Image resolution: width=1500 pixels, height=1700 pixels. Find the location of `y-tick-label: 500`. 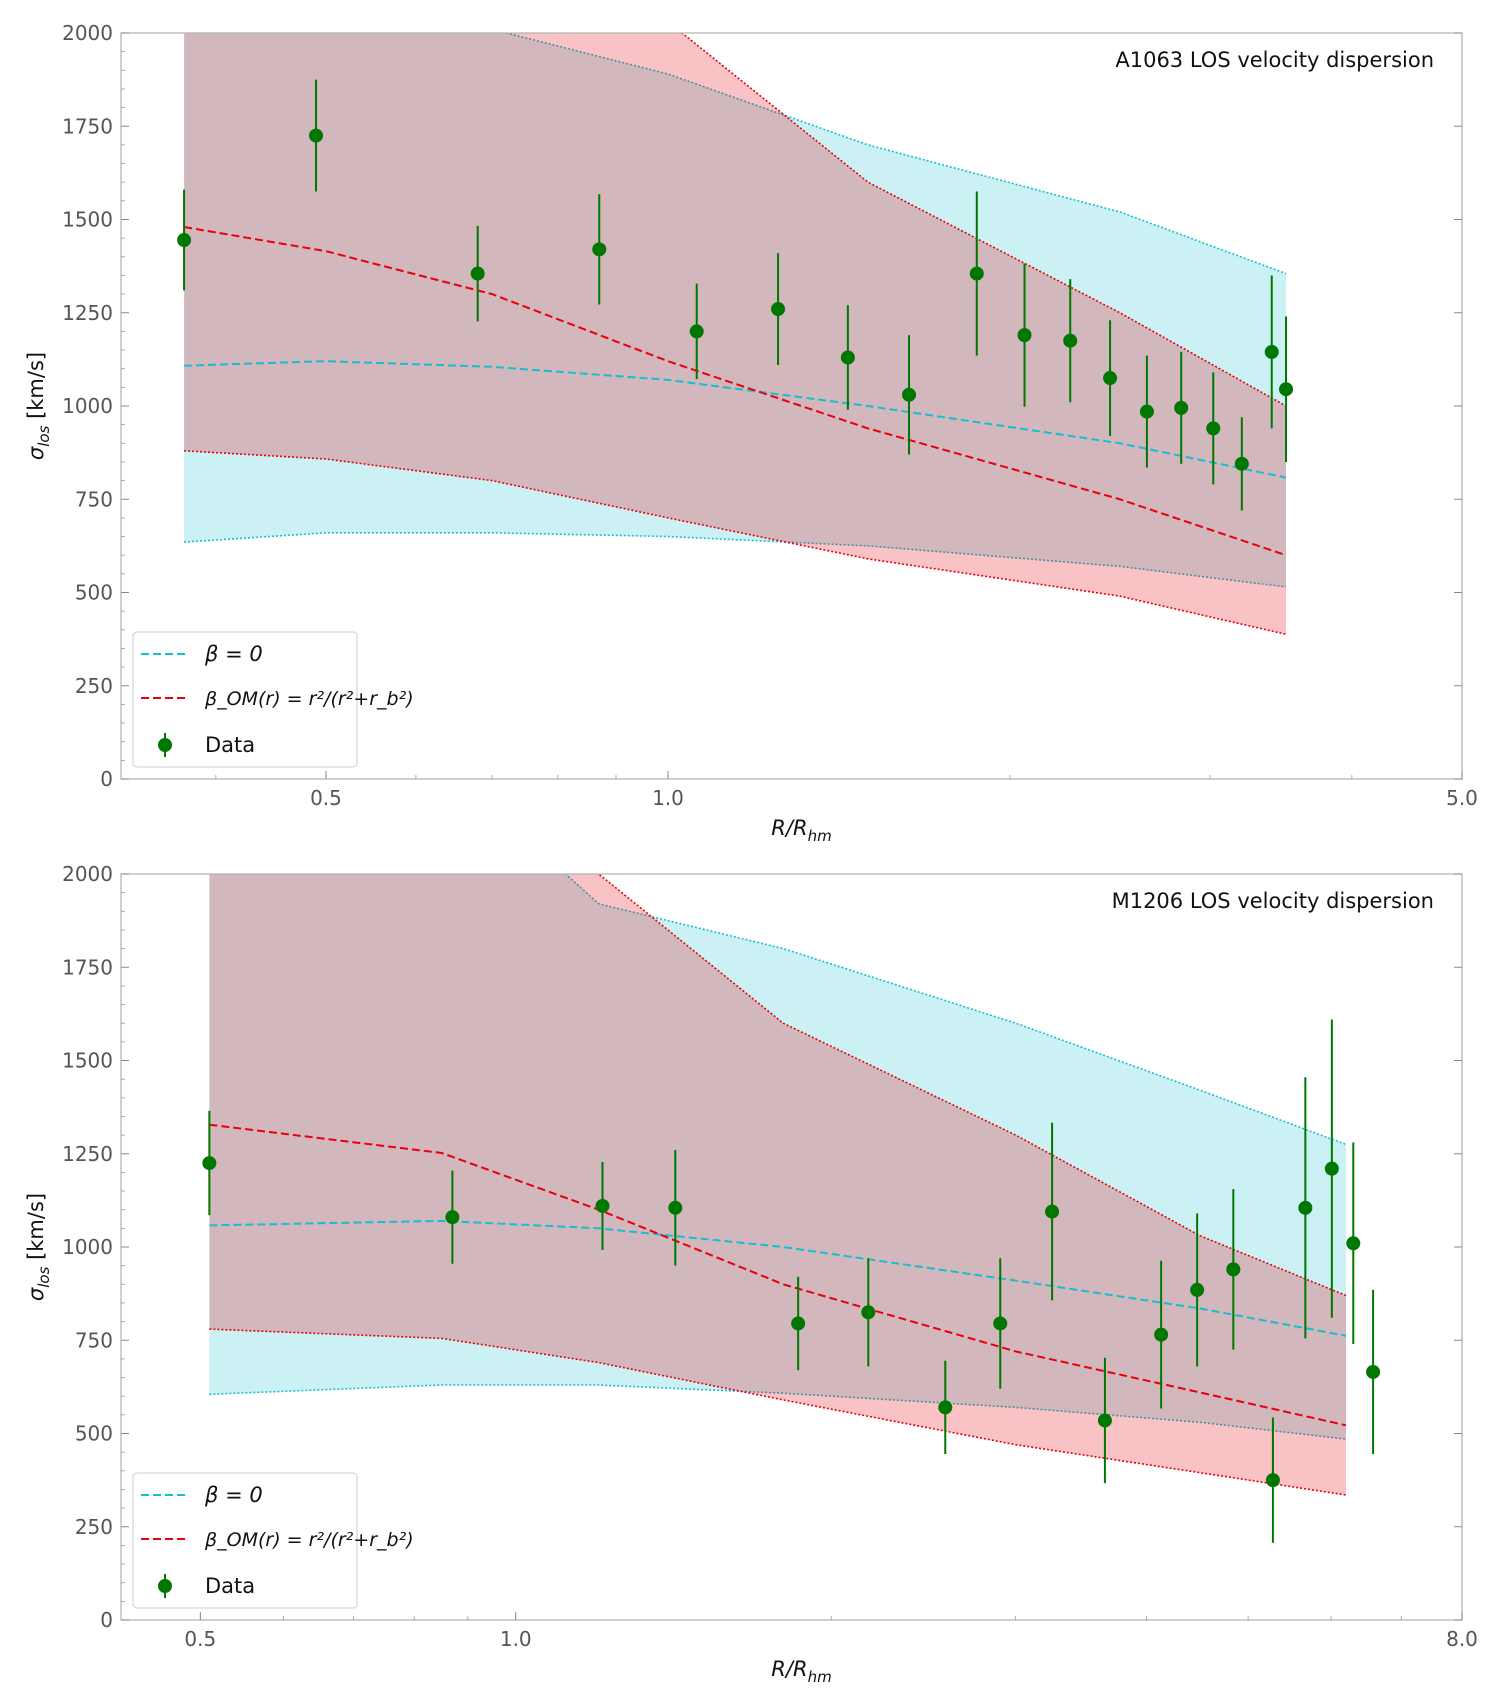

y-tick-label: 500 is located at coordinates (94, 1434).